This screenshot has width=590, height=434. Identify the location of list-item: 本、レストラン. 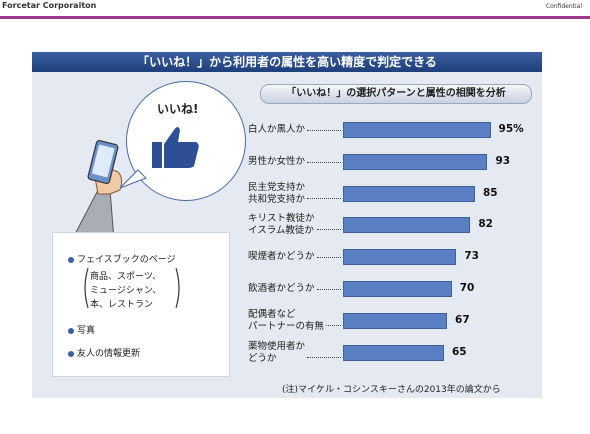
(122, 305).